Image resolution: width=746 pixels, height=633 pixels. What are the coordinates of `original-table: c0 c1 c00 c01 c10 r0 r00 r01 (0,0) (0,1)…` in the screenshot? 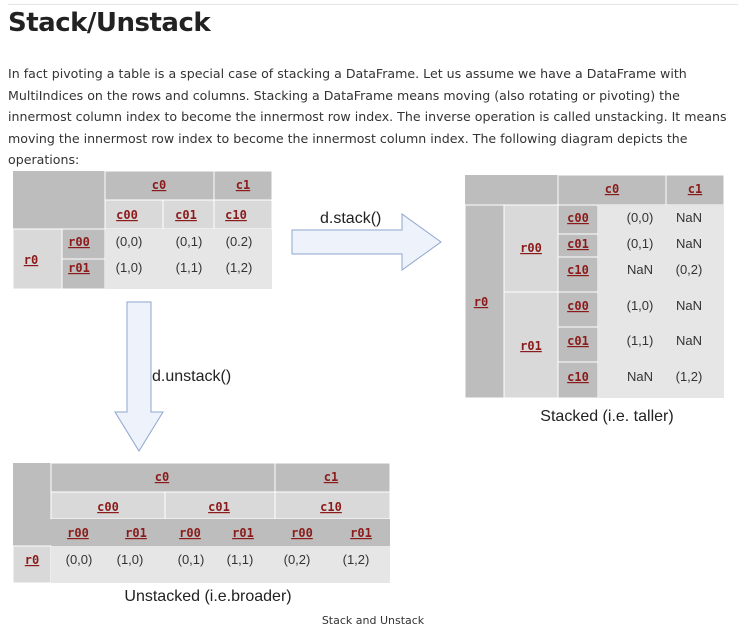 It's located at (142, 230).